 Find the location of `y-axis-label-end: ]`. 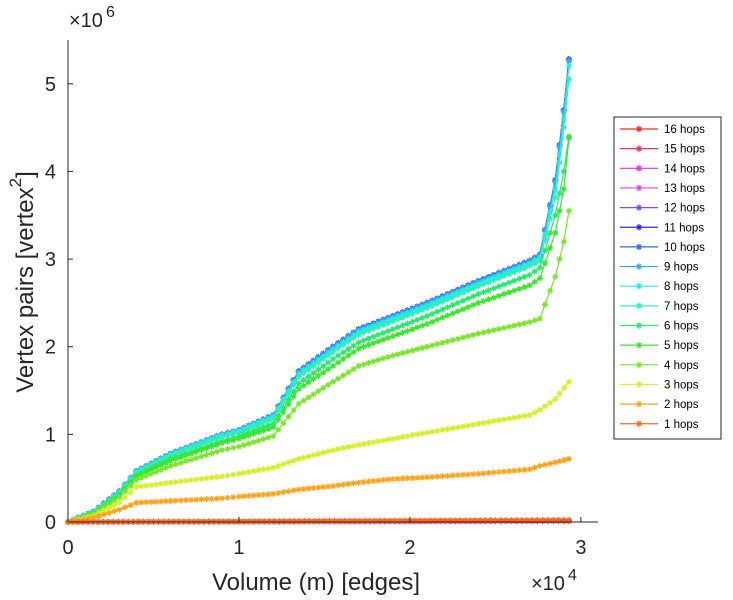

y-axis-label-end: ] is located at coordinates (25, 174).